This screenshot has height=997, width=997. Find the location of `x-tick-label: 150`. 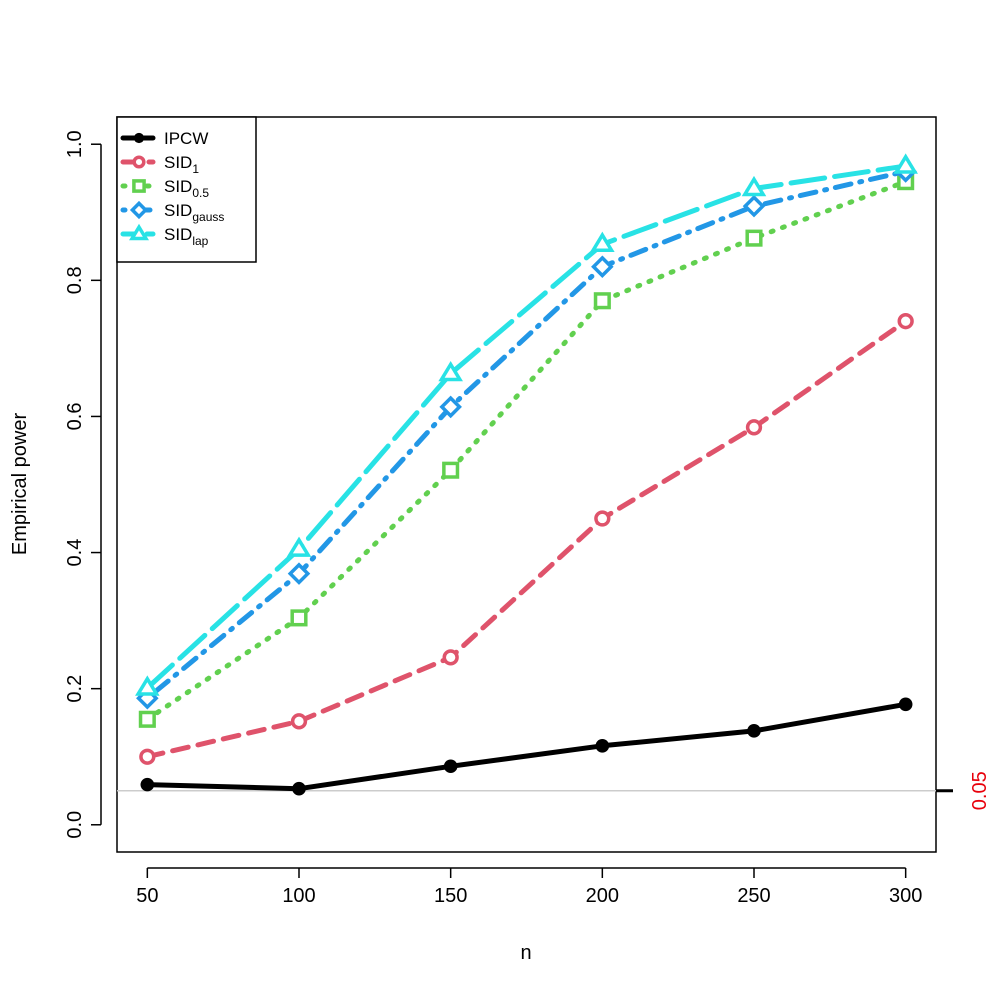

x-tick-label: 150 is located at coordinates (450, 896).